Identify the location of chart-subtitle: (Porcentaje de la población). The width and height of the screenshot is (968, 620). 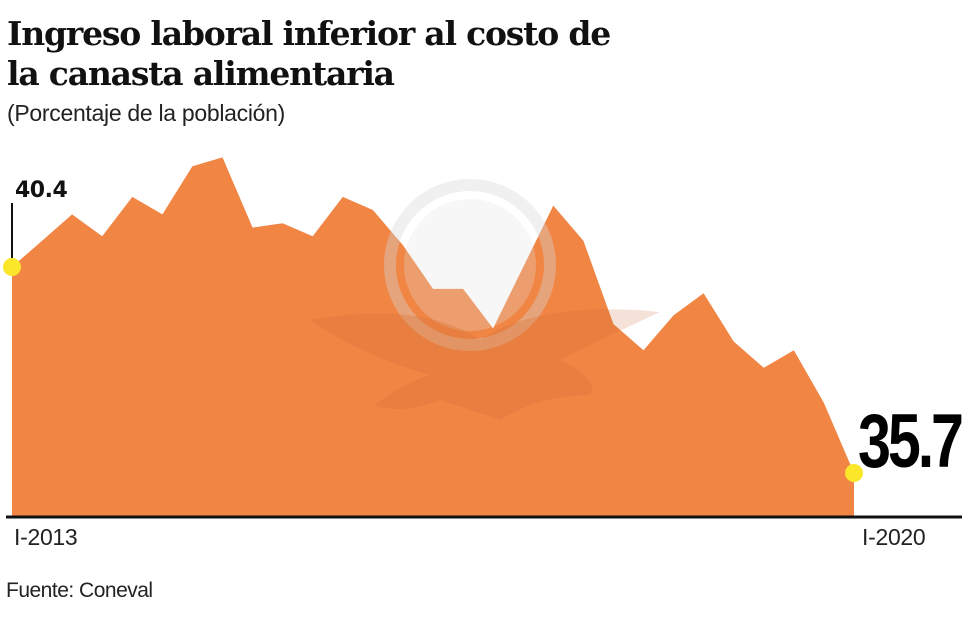
(146, 113).